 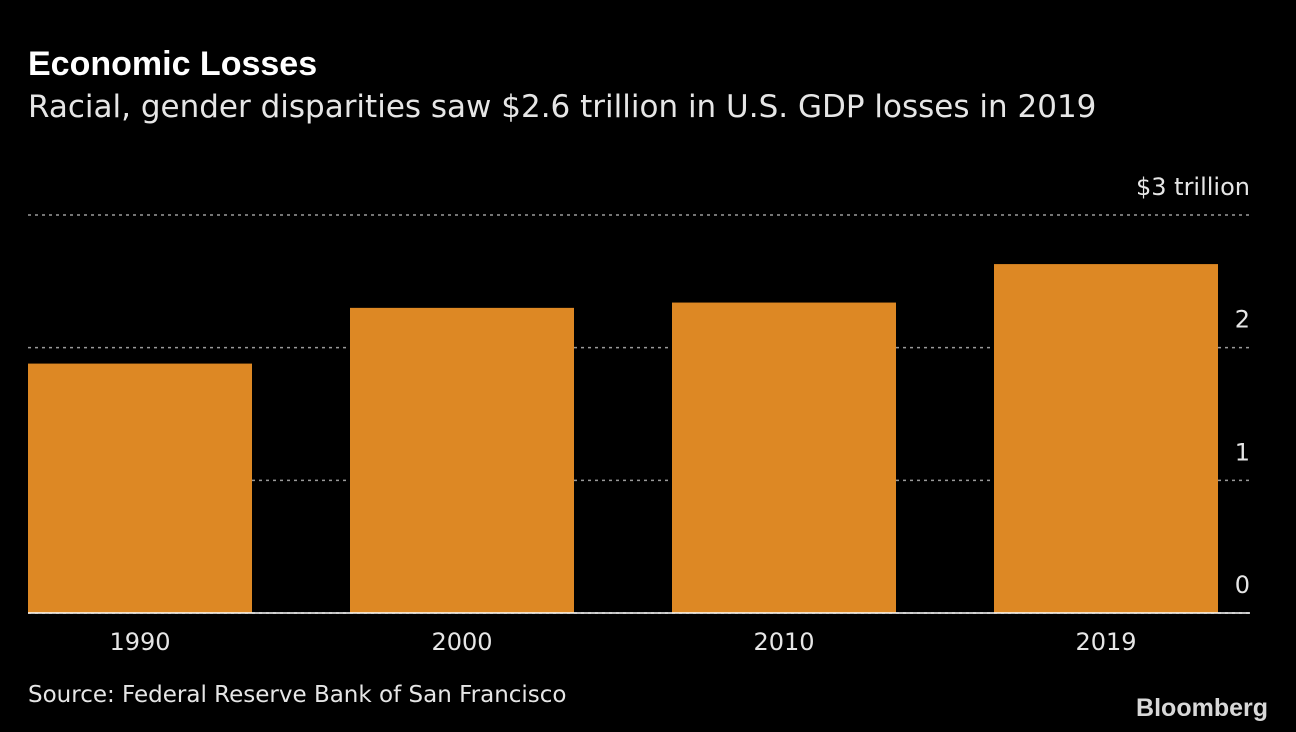 What do you see at coordinates (461, 642) in the screenshot?
I see `x-tick-label: 2000` at bounding box center [461, 642].